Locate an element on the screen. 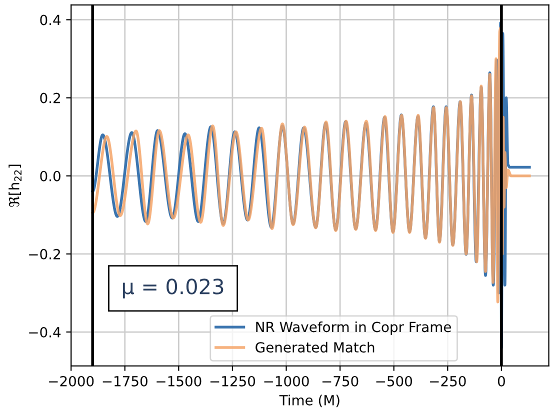  x-tick-label: −250 is located at coordinates (448, 381).